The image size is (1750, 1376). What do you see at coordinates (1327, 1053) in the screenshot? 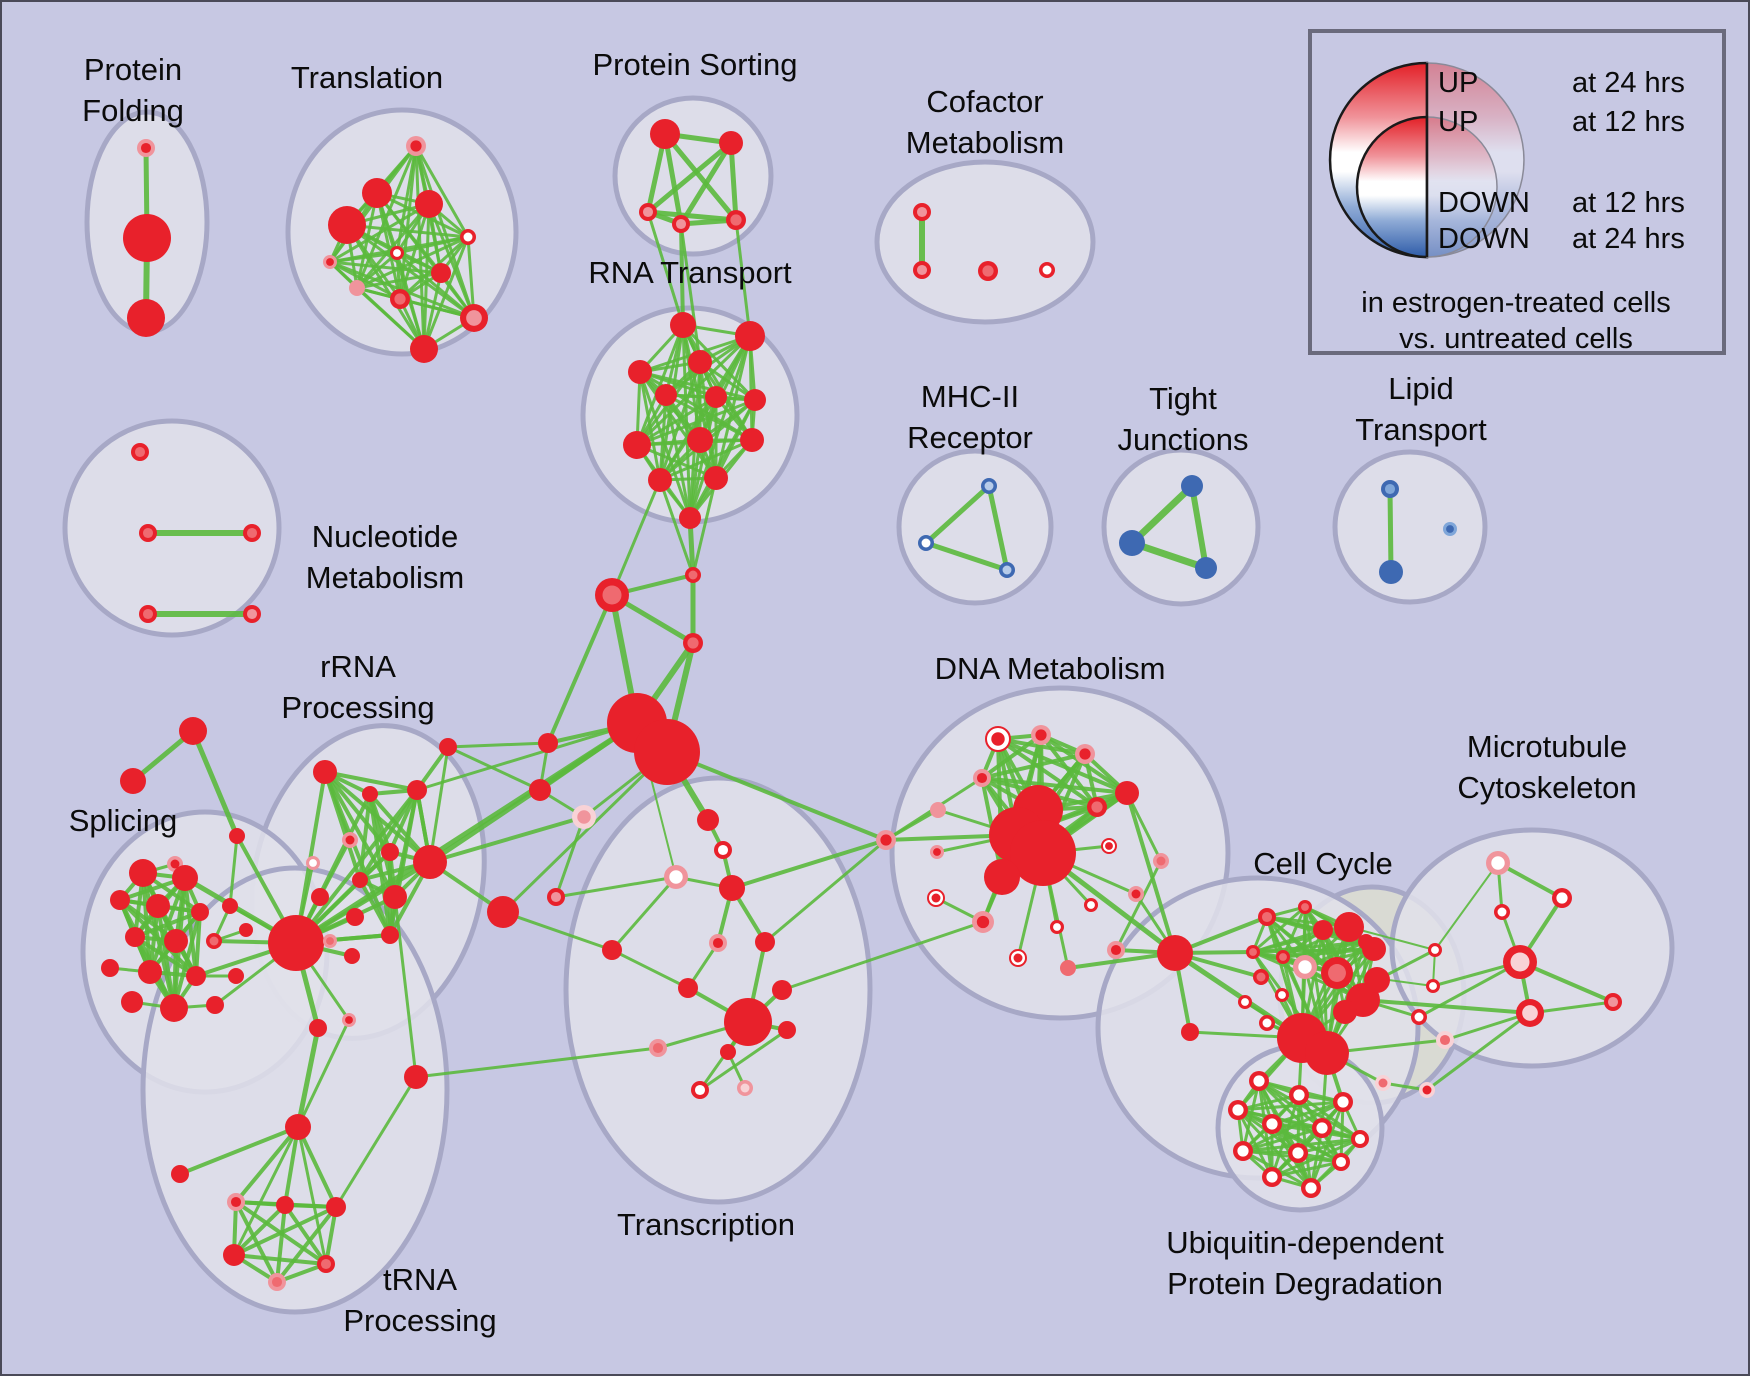
I see `gene-node-outer-cc17` at bounding box center [1327, 1053].